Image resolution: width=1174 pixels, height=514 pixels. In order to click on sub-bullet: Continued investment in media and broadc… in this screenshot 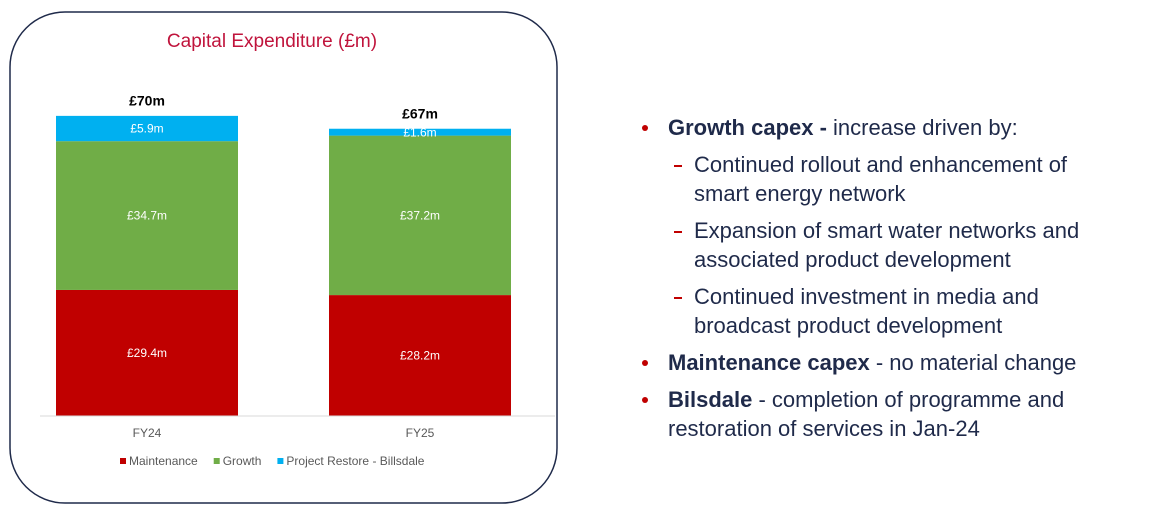, I will do `click(894, 311)`.